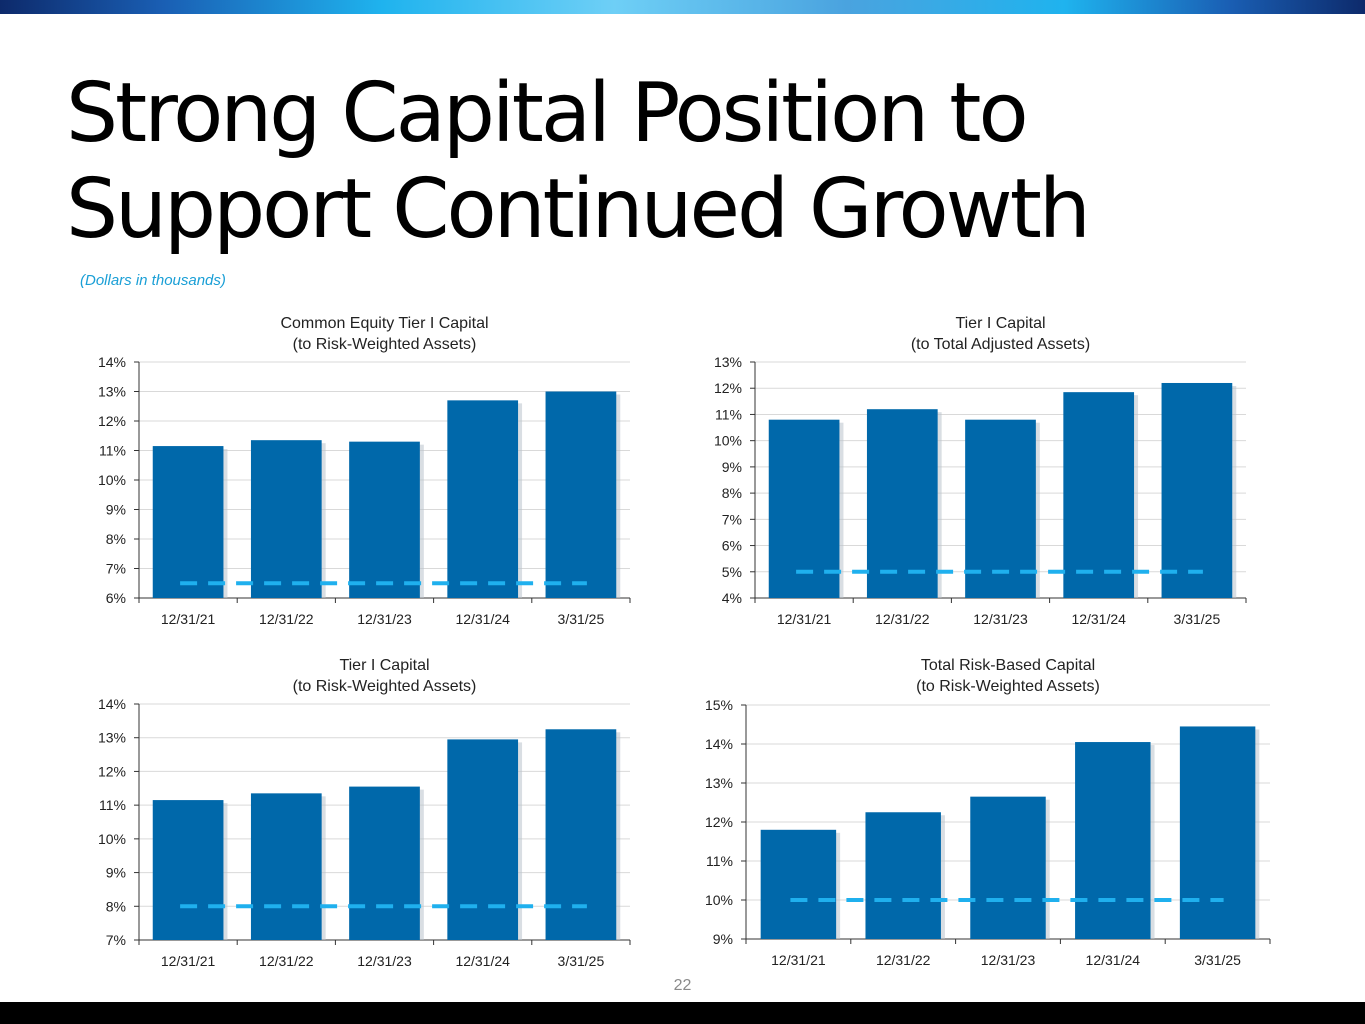 This screenshot has height=1024, width=1365. Describe the element at coordinates (153, 280) in the screenshot. I see `dollars-note: (Dollars in thousands)` at that location.